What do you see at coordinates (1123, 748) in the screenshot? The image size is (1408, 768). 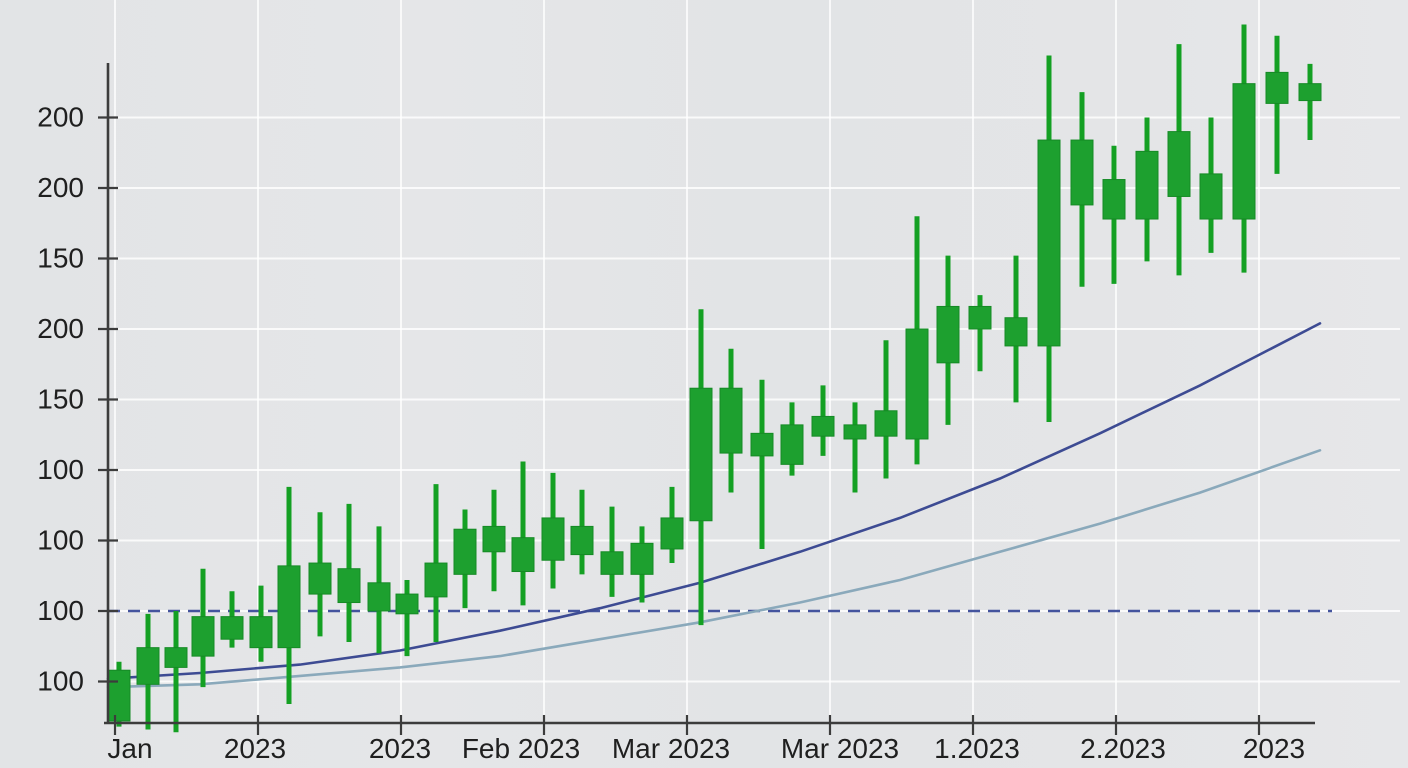 I see `x-axis-label: 2.2023` at bounding box center [1123, 748].